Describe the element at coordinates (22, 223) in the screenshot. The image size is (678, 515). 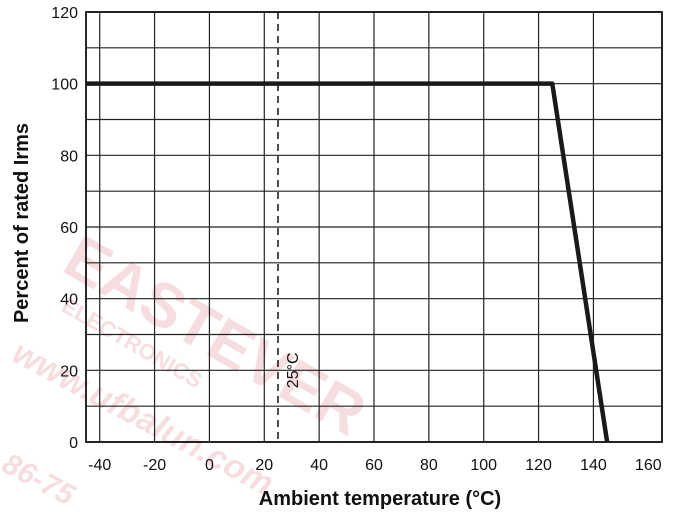
I see `y-axis-title: Percent of rated Irms` at that location.